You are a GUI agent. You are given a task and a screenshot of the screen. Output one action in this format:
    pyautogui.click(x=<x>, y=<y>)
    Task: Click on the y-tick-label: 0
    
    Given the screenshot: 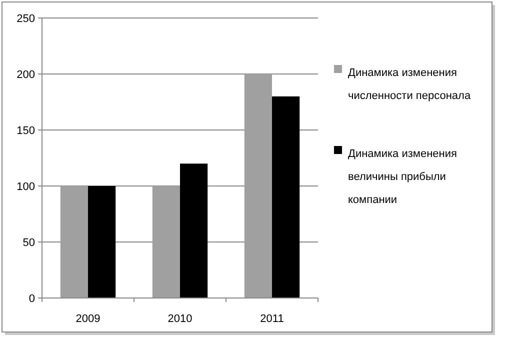 What is the action you would take?
    pyautogui.click(x=31, y=298)
    